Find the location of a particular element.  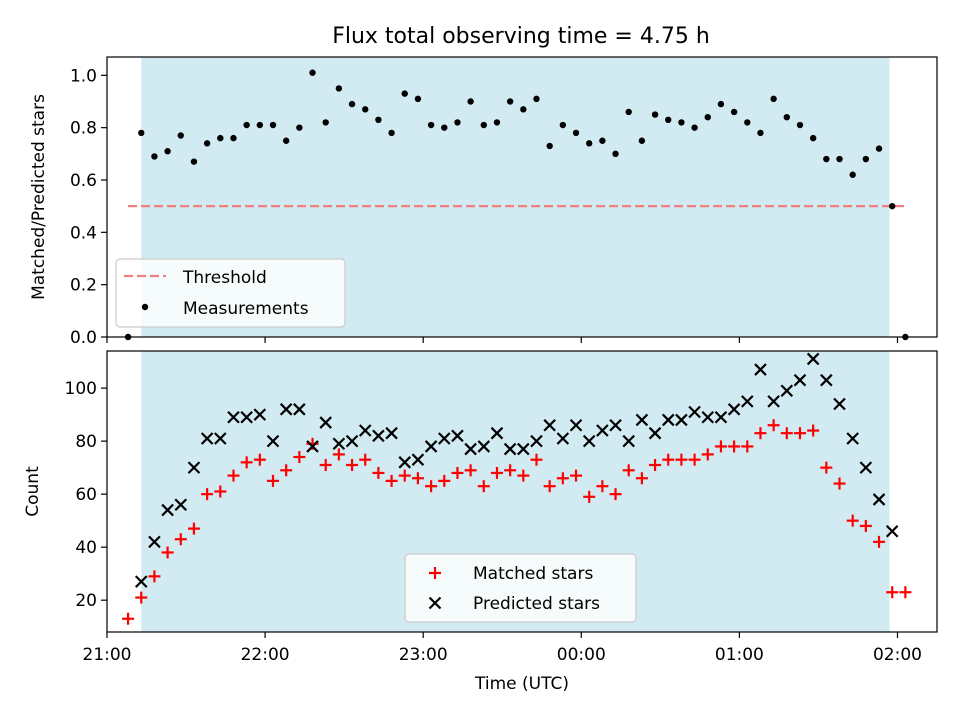

y-tick-label: 0.2 is located at coordinates (83, 286).